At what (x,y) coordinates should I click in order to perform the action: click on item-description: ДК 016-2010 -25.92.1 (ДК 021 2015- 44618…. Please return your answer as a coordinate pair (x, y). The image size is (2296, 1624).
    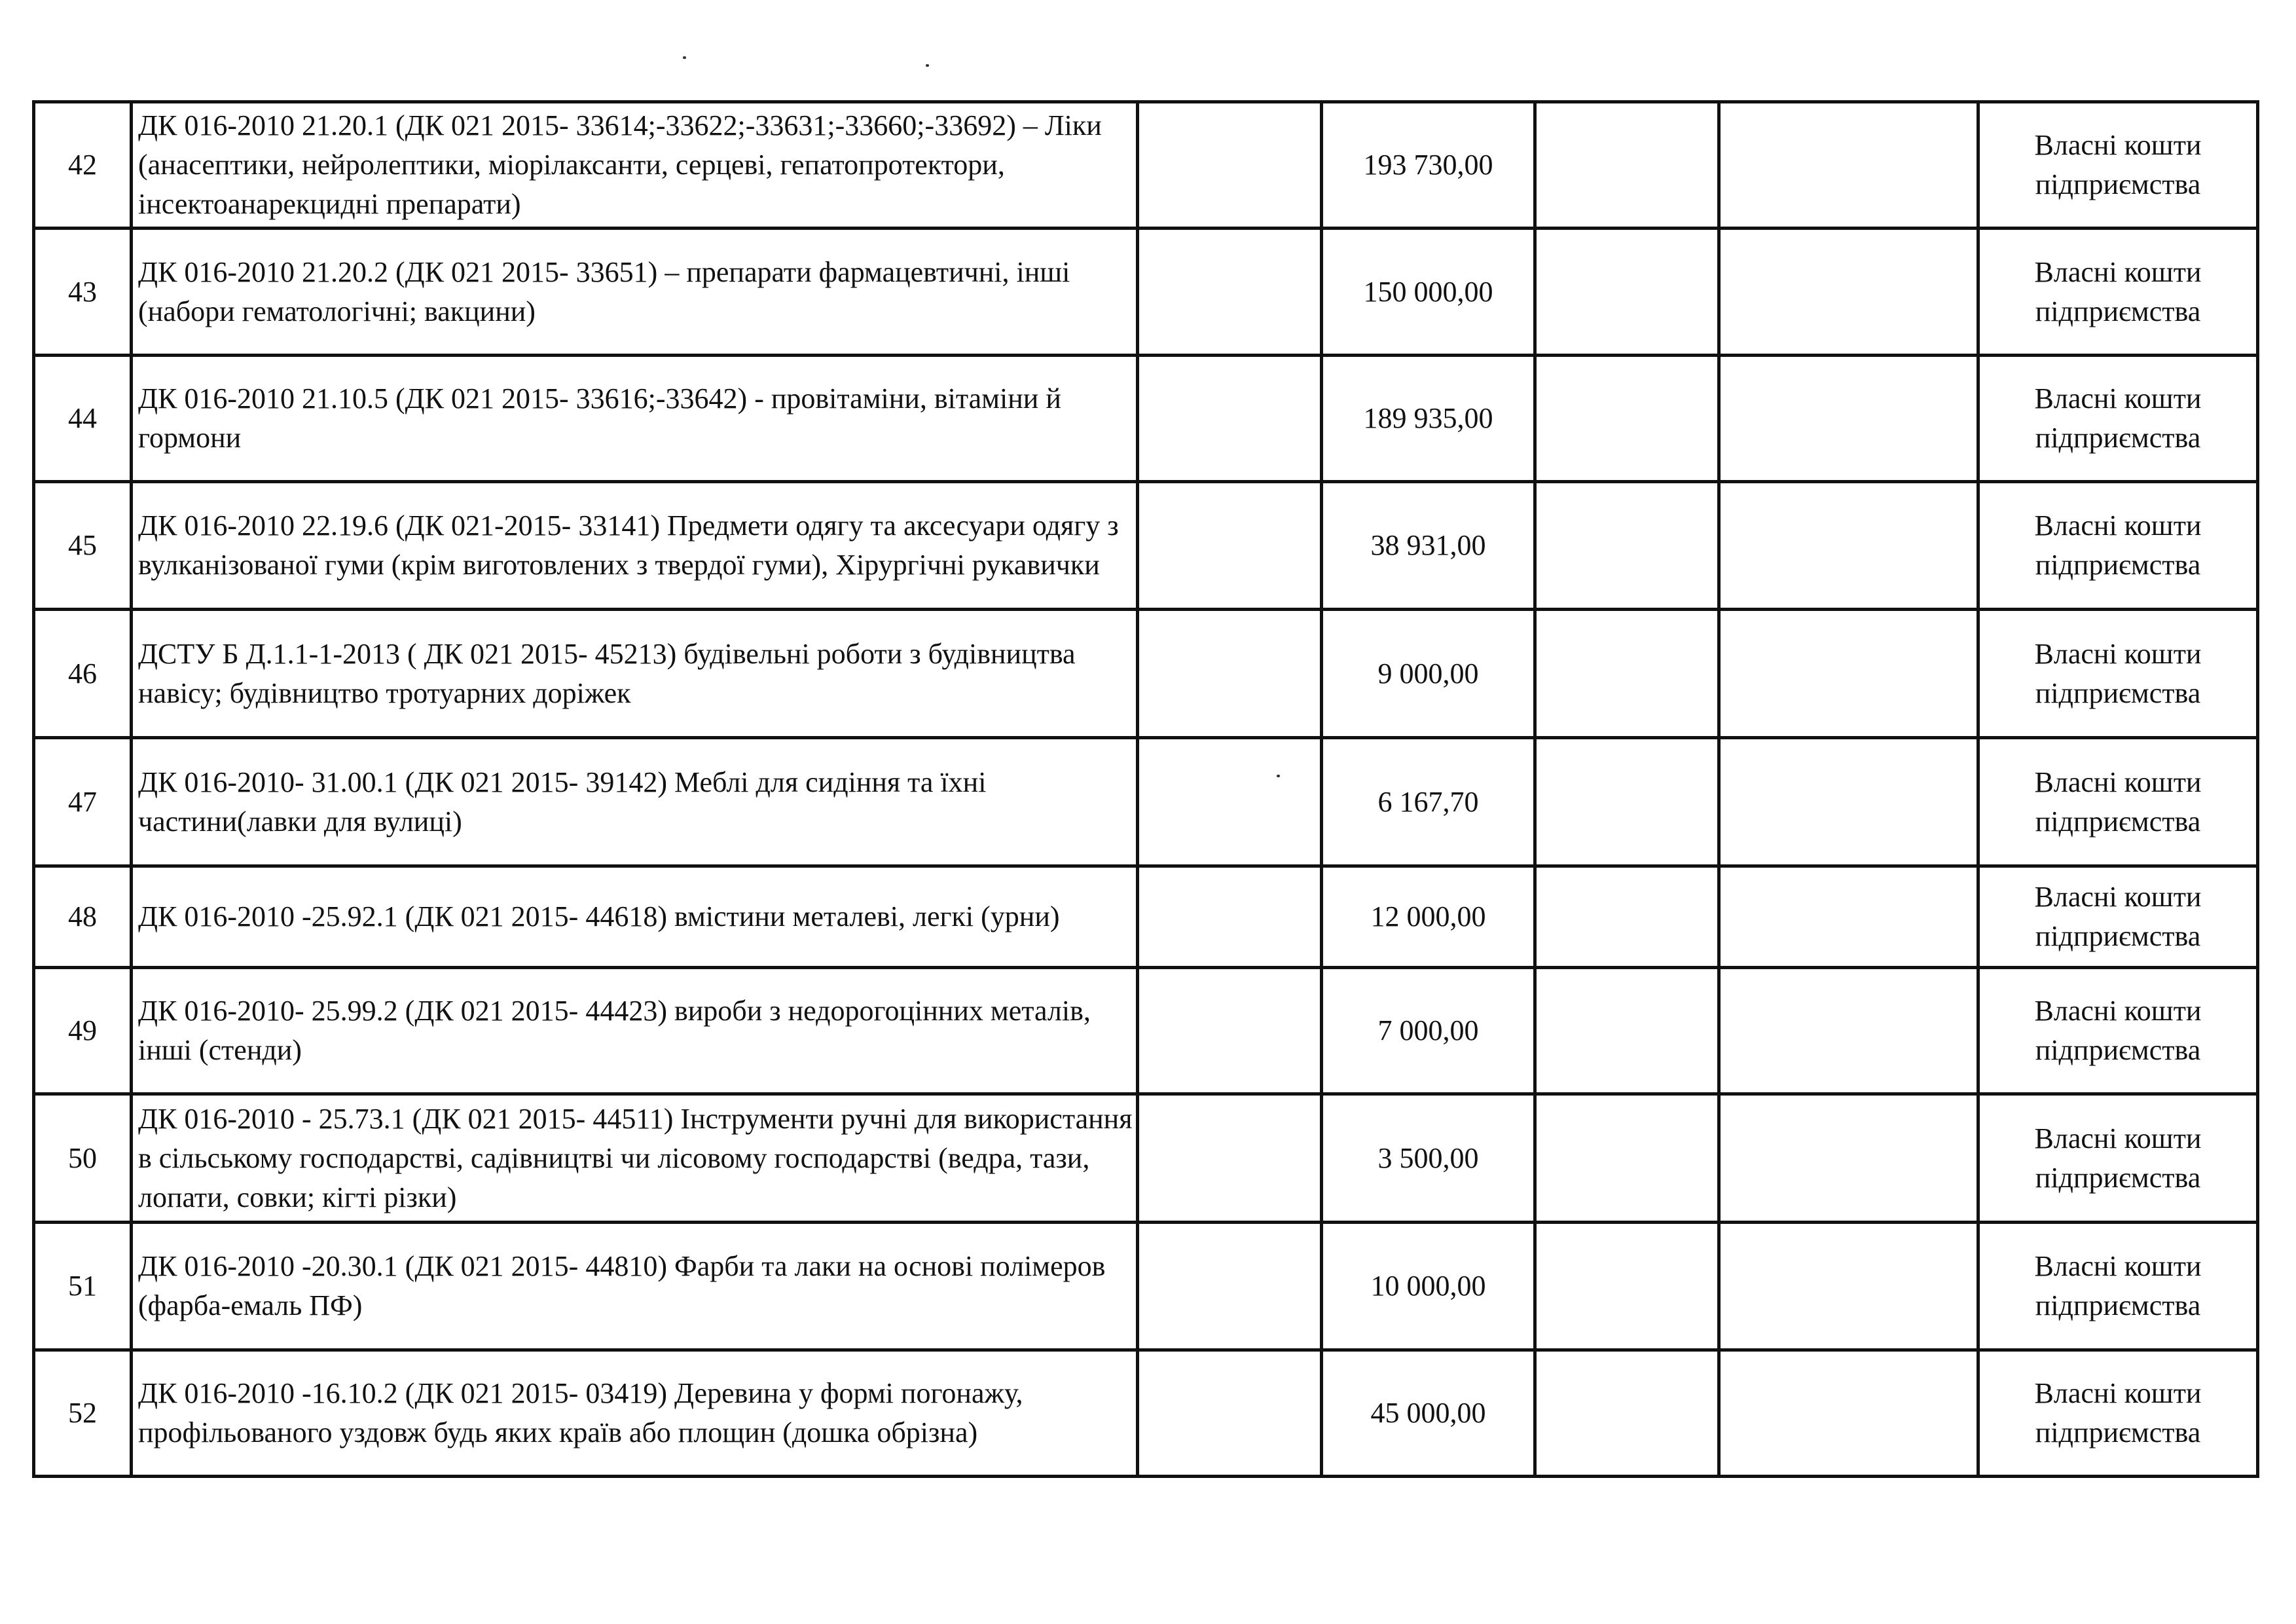
    Looking at the image, I should click on (634, 916).